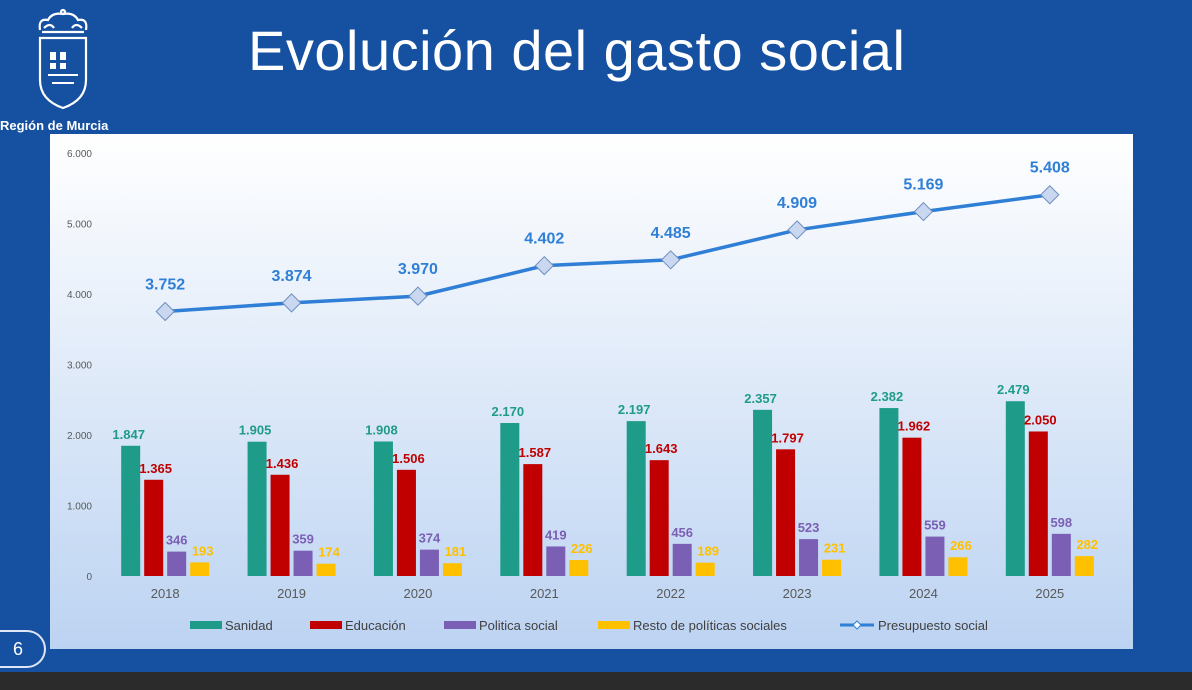 The image size is (1192, 690). Describe the element at coordinates (79, 366) in the screenshot. I see `y-tick-label: 3.000` at that location.